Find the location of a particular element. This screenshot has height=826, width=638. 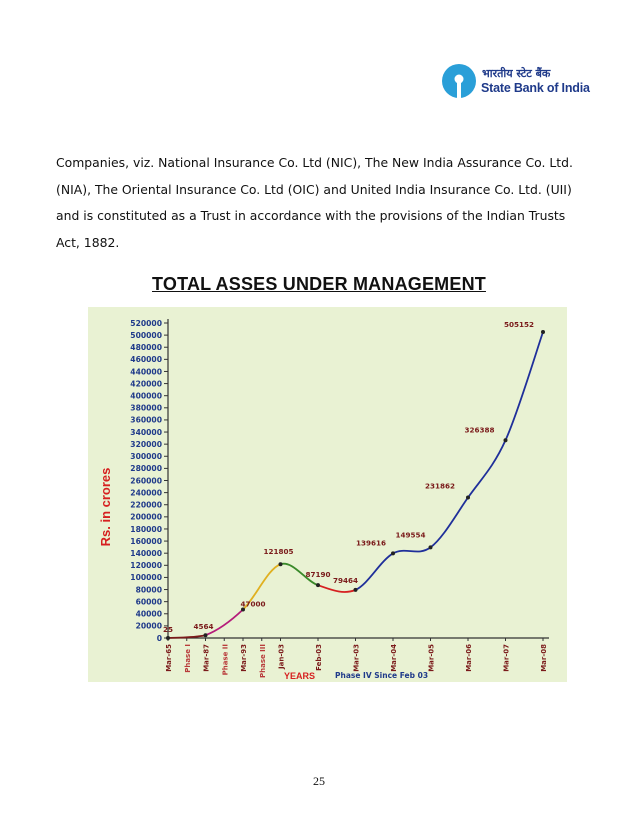

x-axis-title: YEARS is located at coordinates (299, 676).